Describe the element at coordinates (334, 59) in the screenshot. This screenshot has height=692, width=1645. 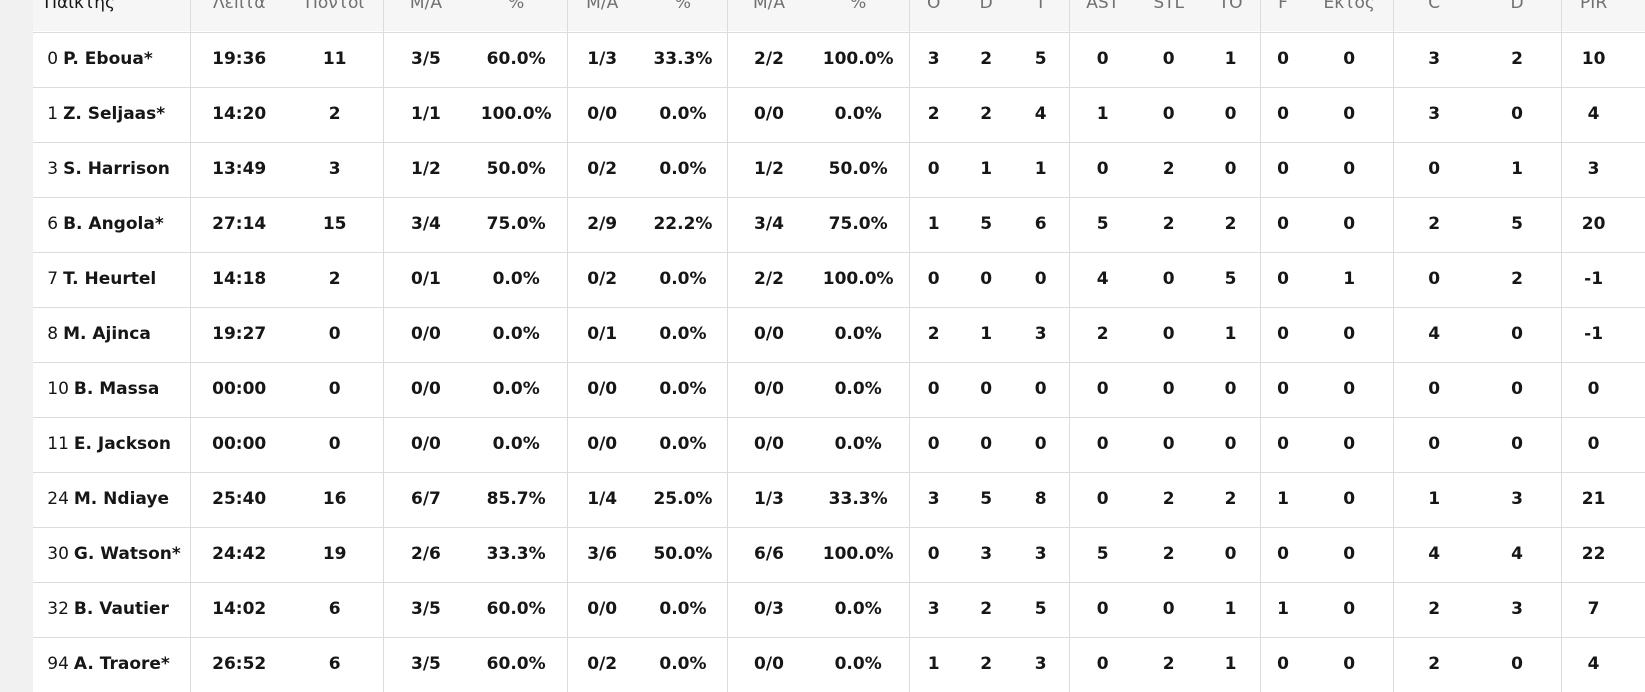
I see `stat-cell: 11` at that location.